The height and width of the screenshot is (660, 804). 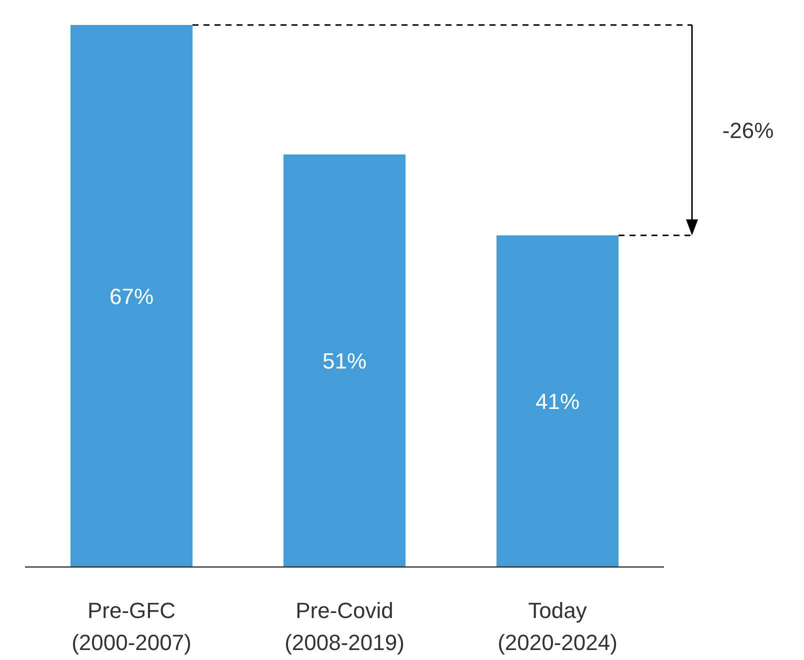 What do you see at coordinates (344, 361) in the screenshot?
I see `data-label: 51%` at bounding box center [344, 361].